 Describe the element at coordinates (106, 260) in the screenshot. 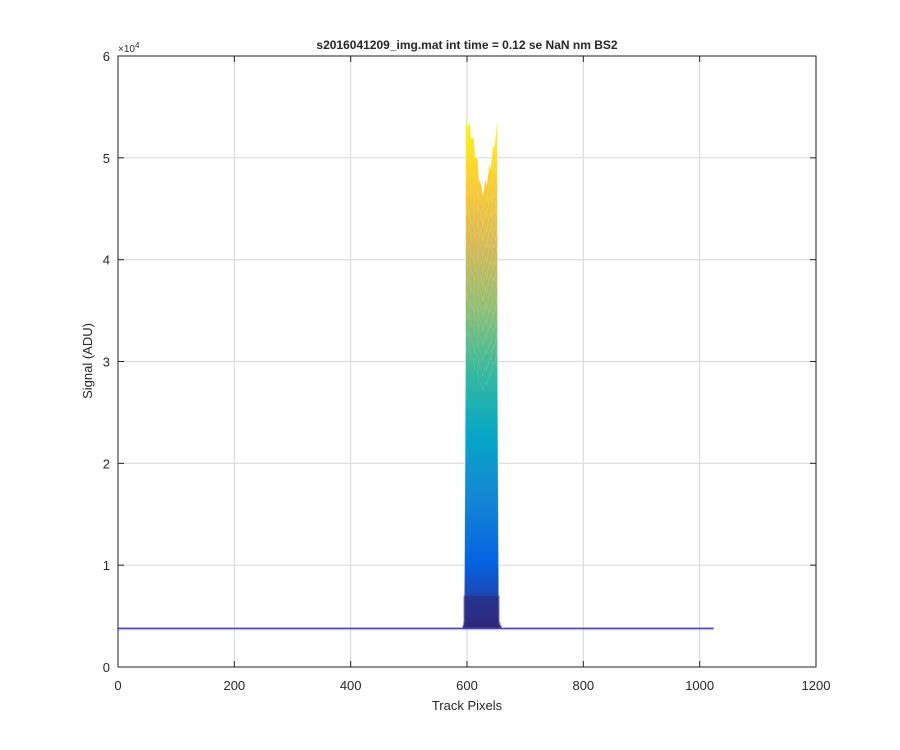

I see `y-tick-label: 4` at that location.